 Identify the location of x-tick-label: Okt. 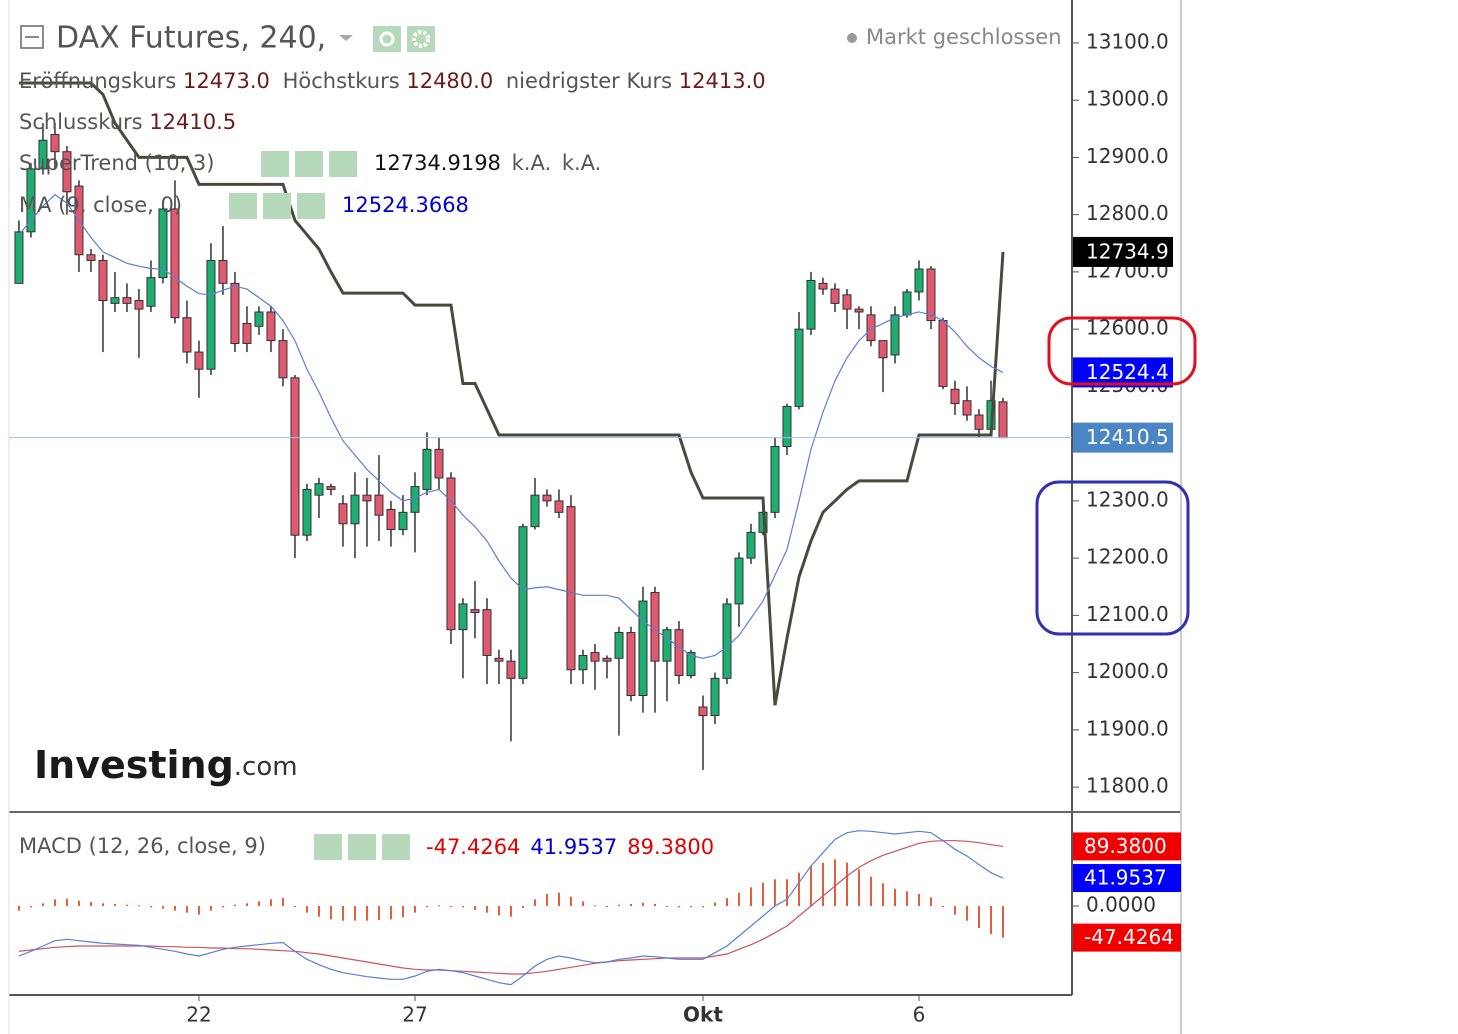
(703, 1015).